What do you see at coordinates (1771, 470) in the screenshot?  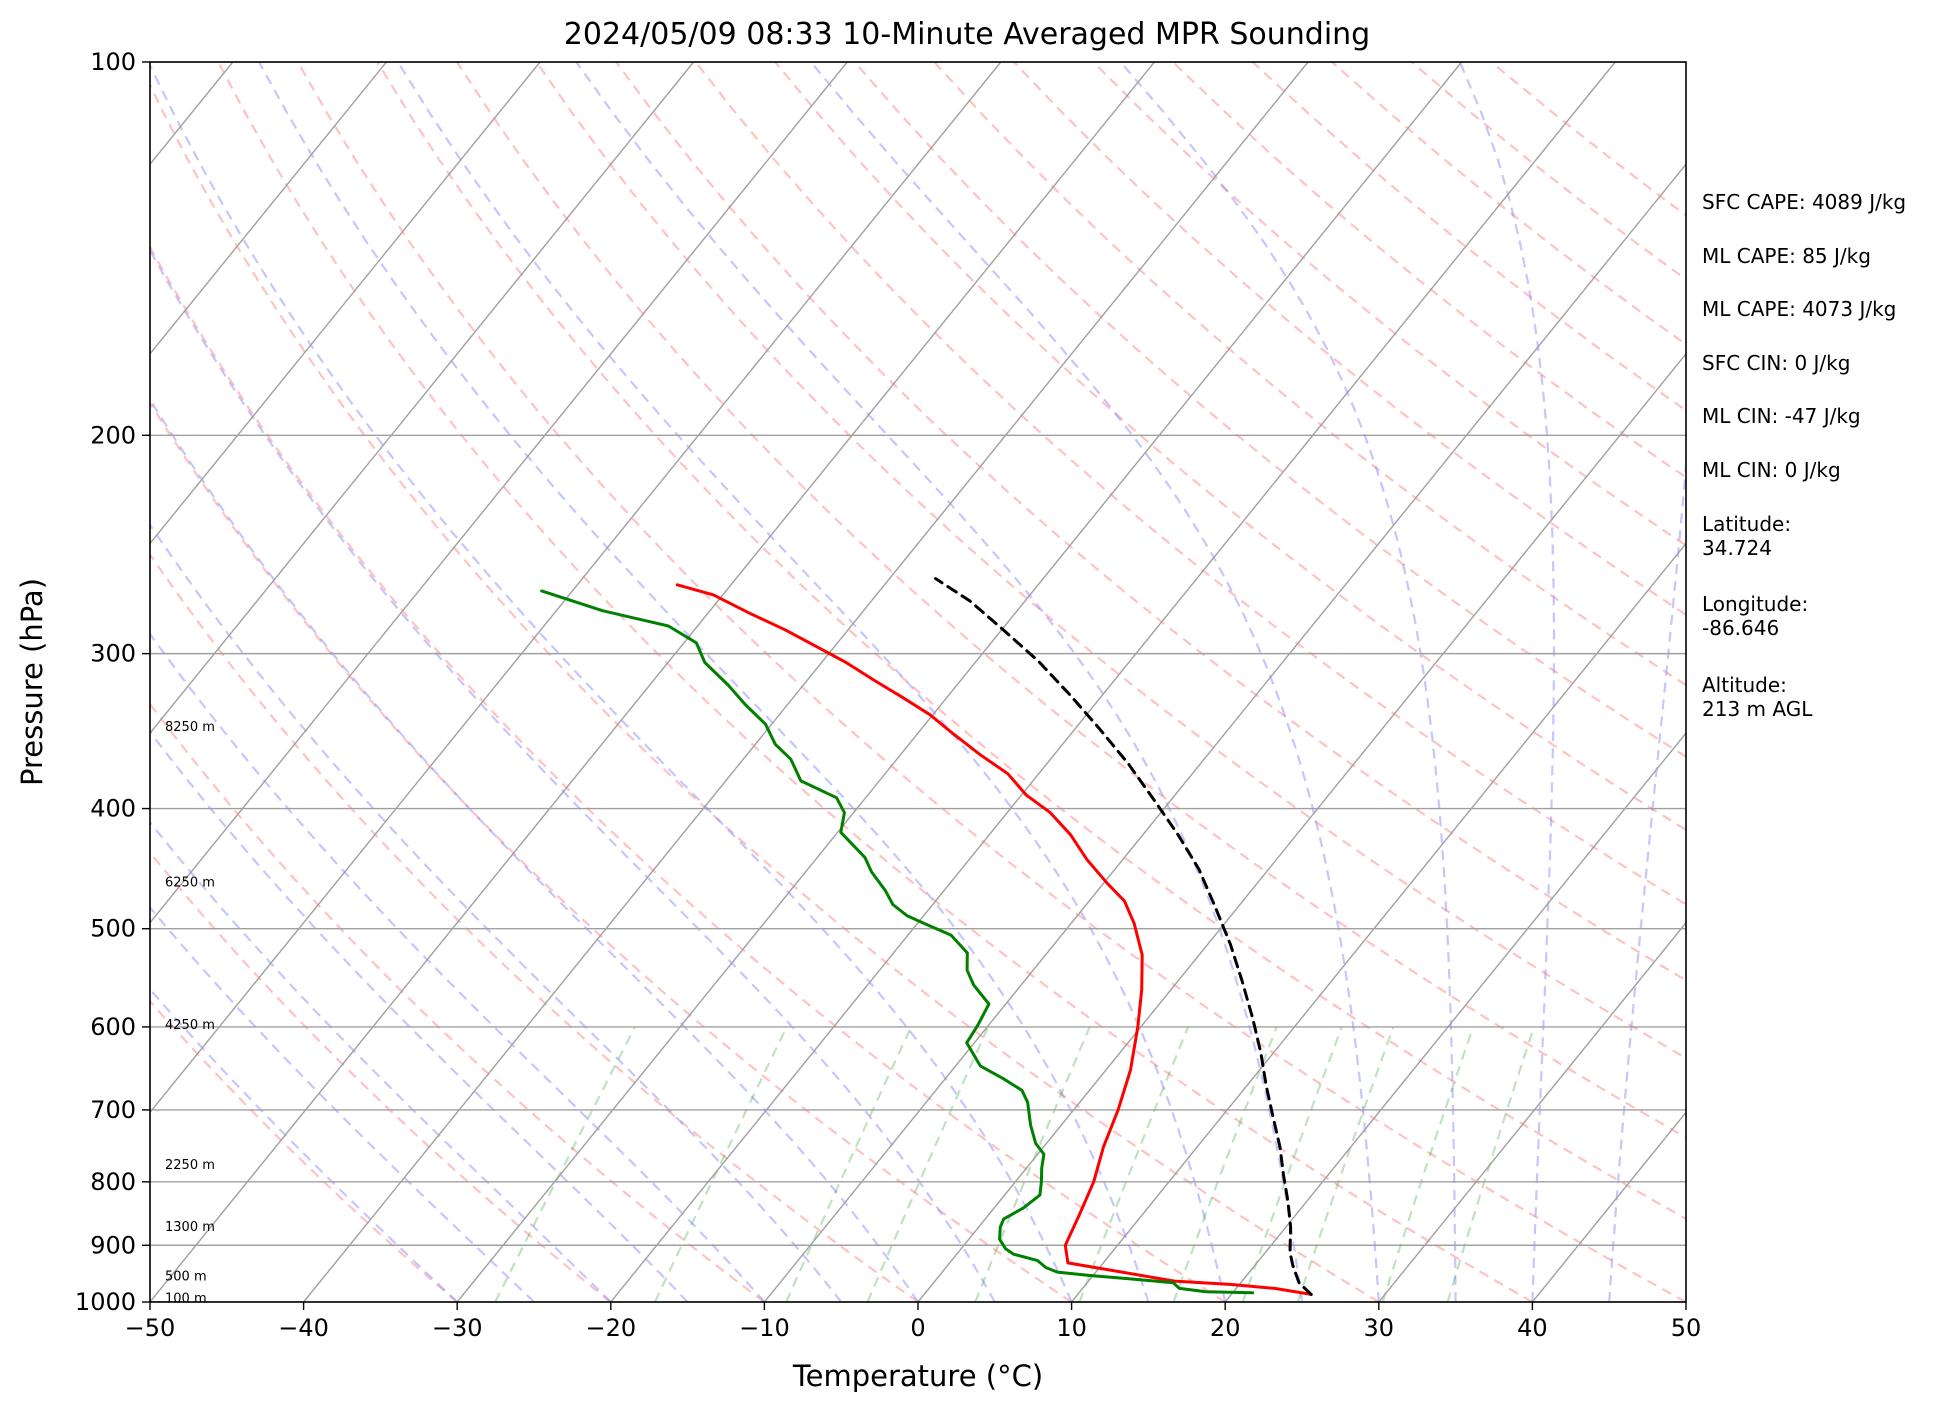 I see `info-ml-cin-2: ML CIN: 0 J/kg` at bounding box center [1771, 470].